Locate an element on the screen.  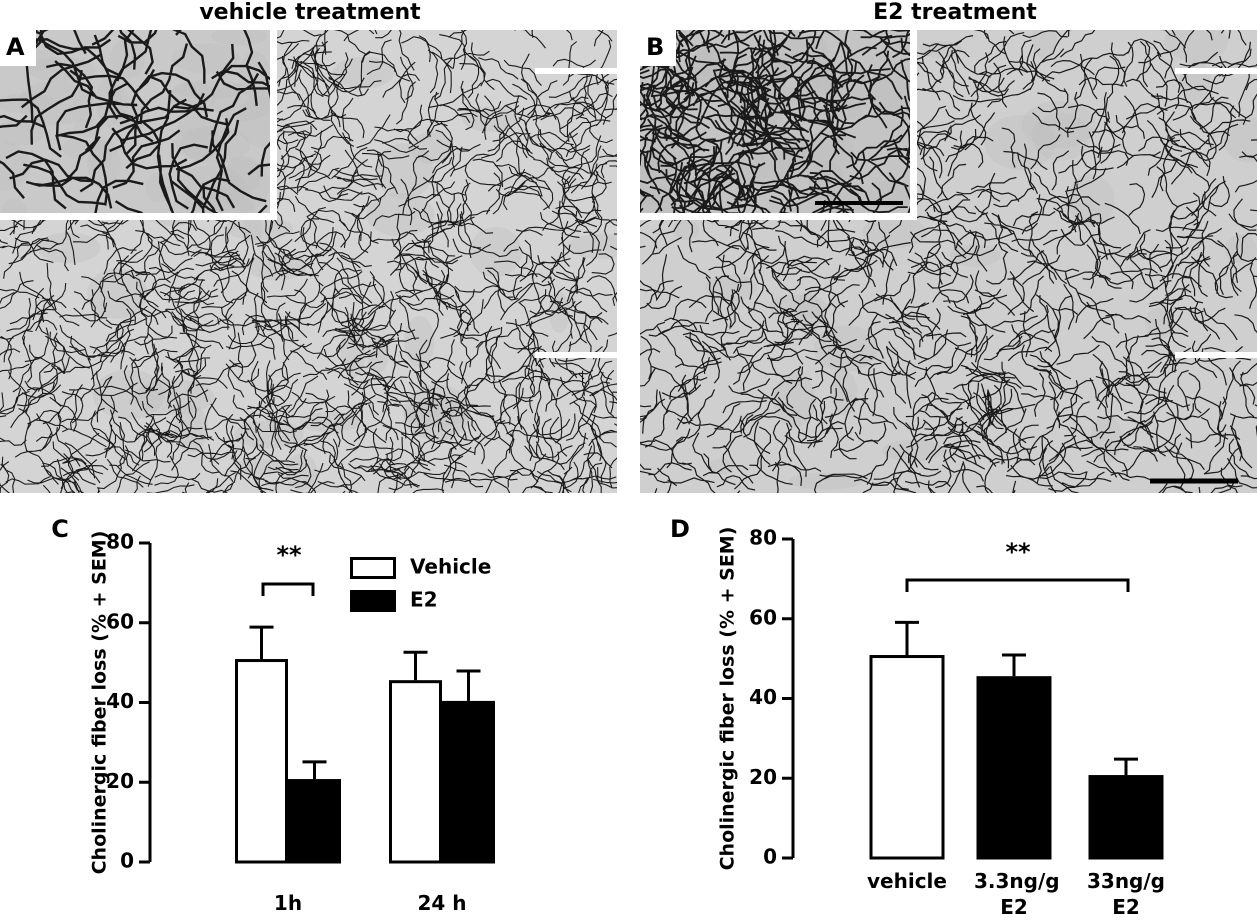
panel-label: A is located at coordinates (15, 47).